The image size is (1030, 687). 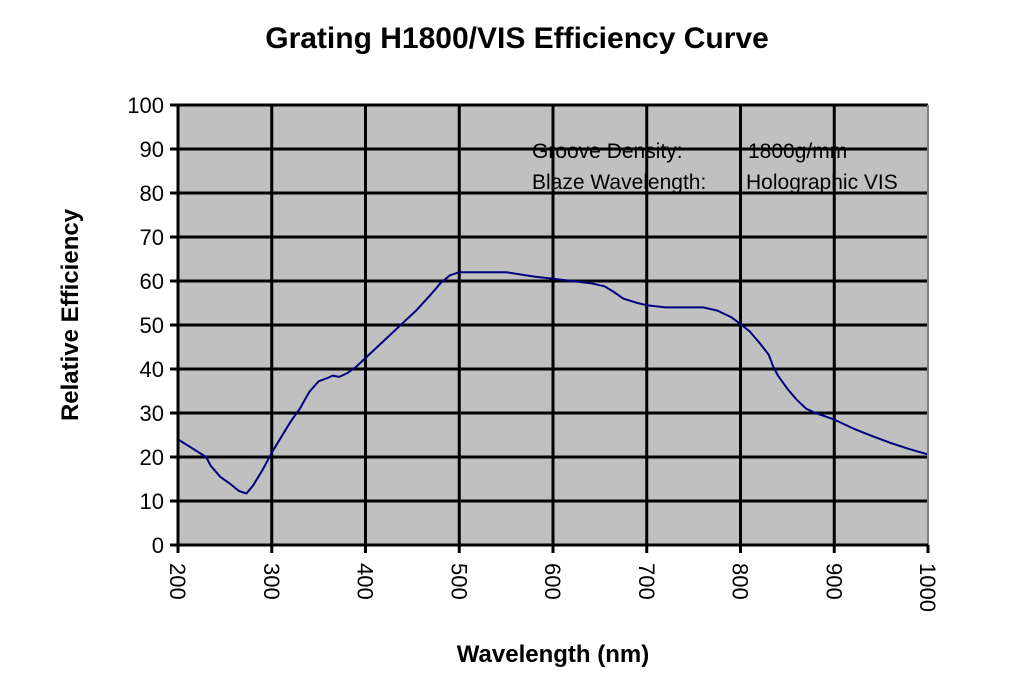 What do you see at coordinates (152, 149) in the screenshot?
I see `y-tick-label-90: 90` at bounding box center [152, 149].